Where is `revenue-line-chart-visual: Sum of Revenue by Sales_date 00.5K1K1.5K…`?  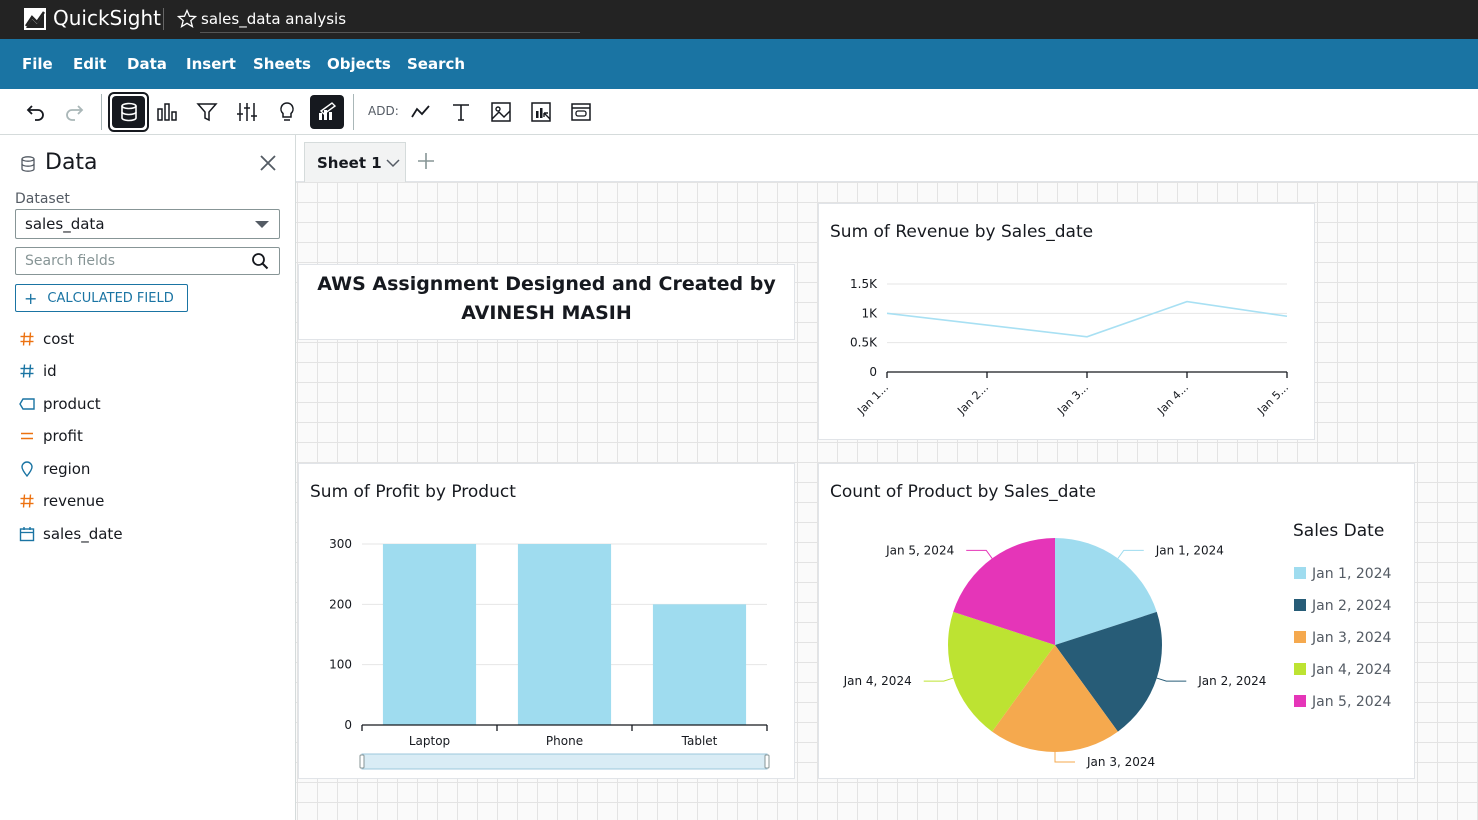 revenue-line-chart-visual: Sum of Revenue by Sales_date 00.5K1K1.5K… is located at coordinates (1066, 321).